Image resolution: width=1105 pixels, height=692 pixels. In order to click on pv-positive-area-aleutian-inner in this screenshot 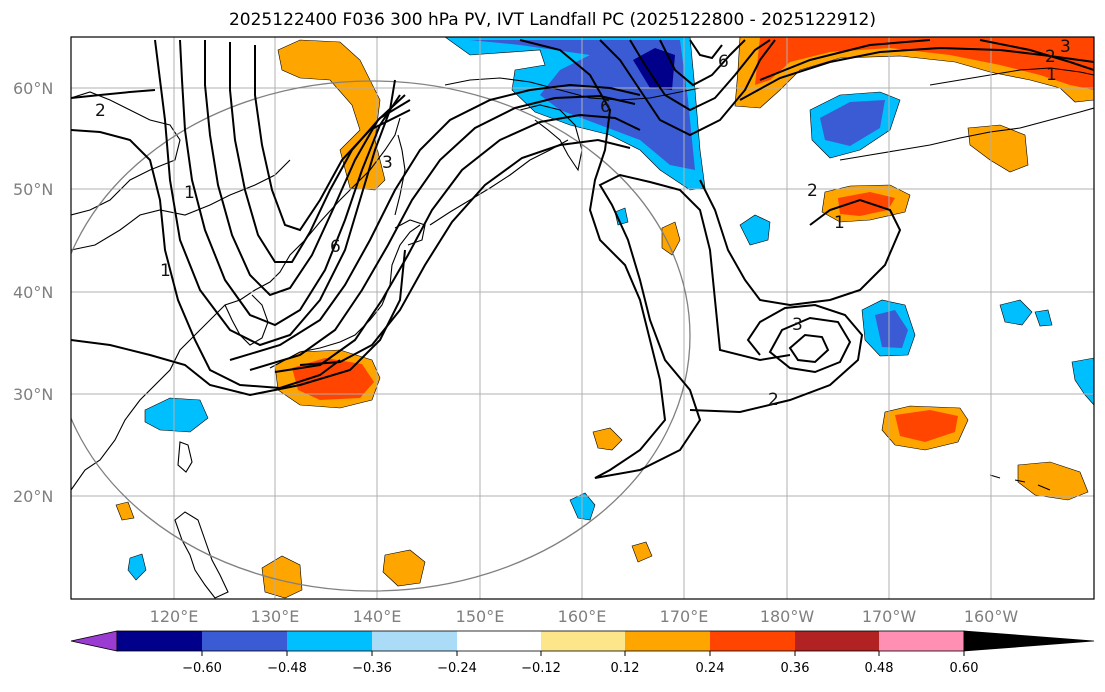, I will do `click(866, 204)`.